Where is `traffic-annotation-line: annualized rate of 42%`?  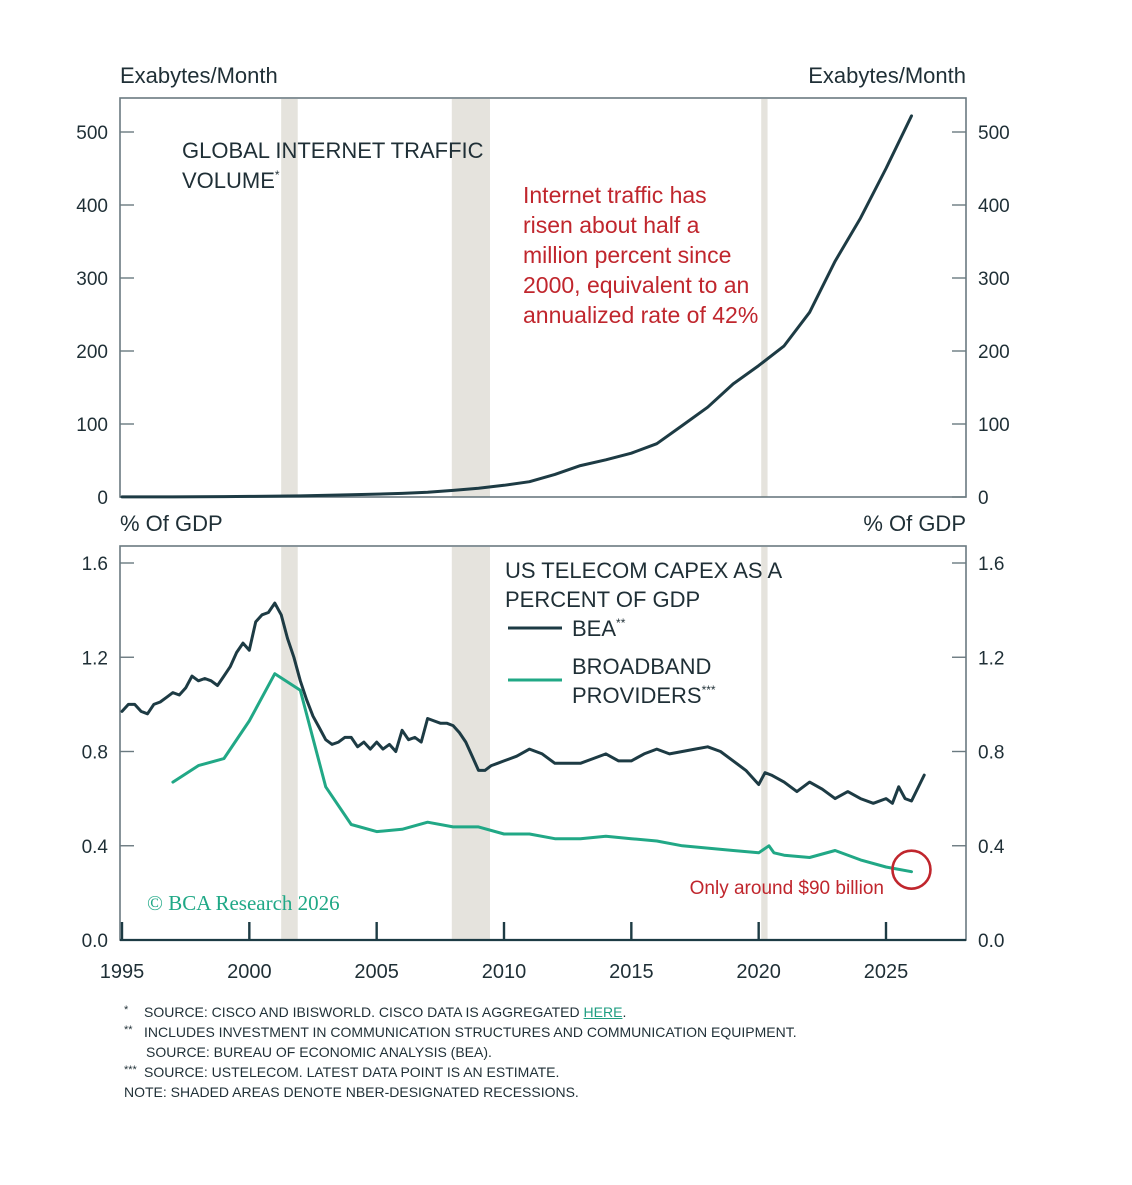 traffic-annotation-line: annualized rate of 42% is located at coordinates (640, 315).